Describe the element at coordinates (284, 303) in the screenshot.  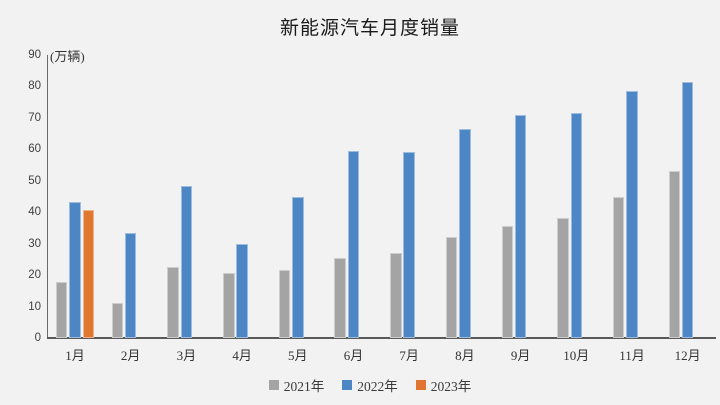
I see `bar-2021年-5月` at that location.